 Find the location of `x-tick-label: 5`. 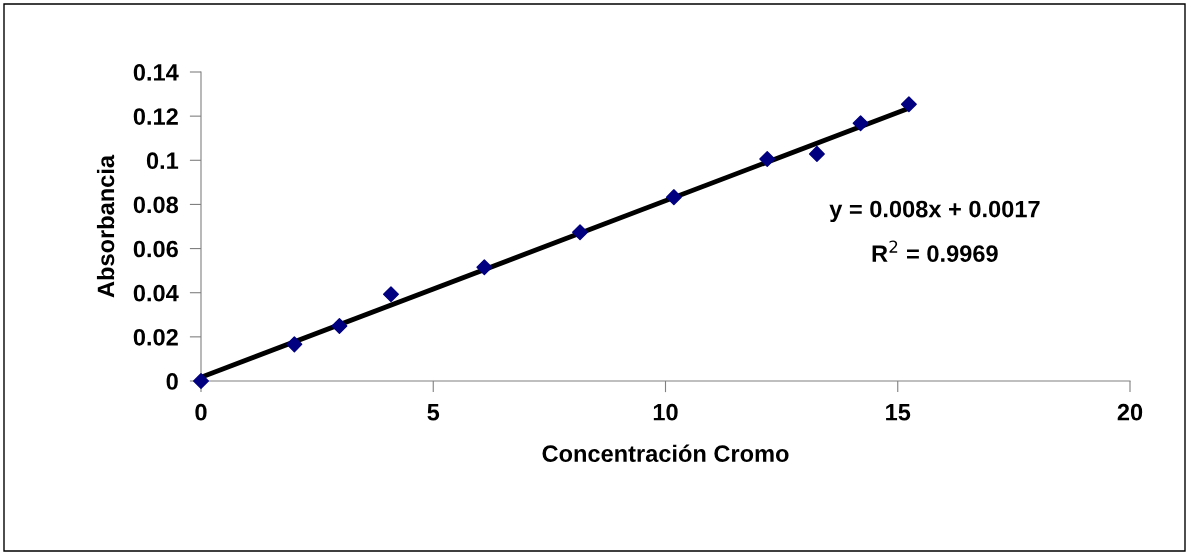

x-tick-label: 5 is located at coordinates (433, 412).